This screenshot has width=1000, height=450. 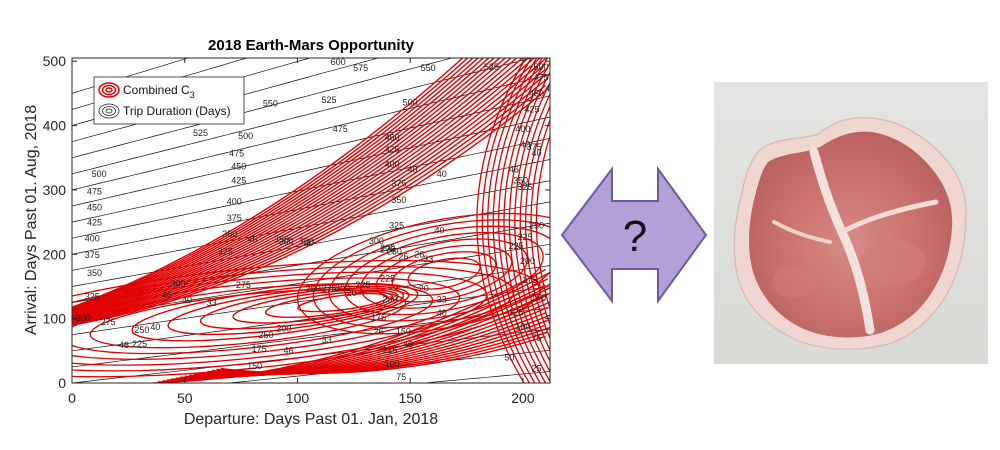 What do you see at coordinates (55, 126) in the screenshot?
I see `y-tick-label: 400` at bounding box center [55, 126].